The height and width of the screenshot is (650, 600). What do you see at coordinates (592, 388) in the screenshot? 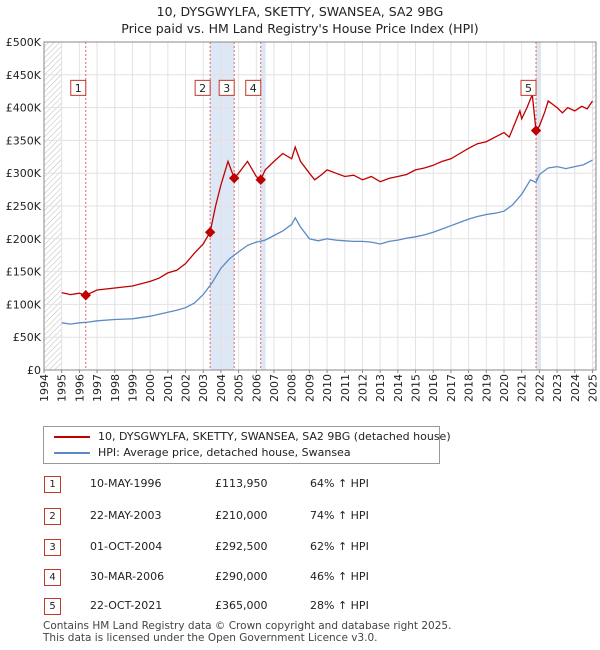
I see `x-tick-label: 2025` at bounding box center [592, 388].